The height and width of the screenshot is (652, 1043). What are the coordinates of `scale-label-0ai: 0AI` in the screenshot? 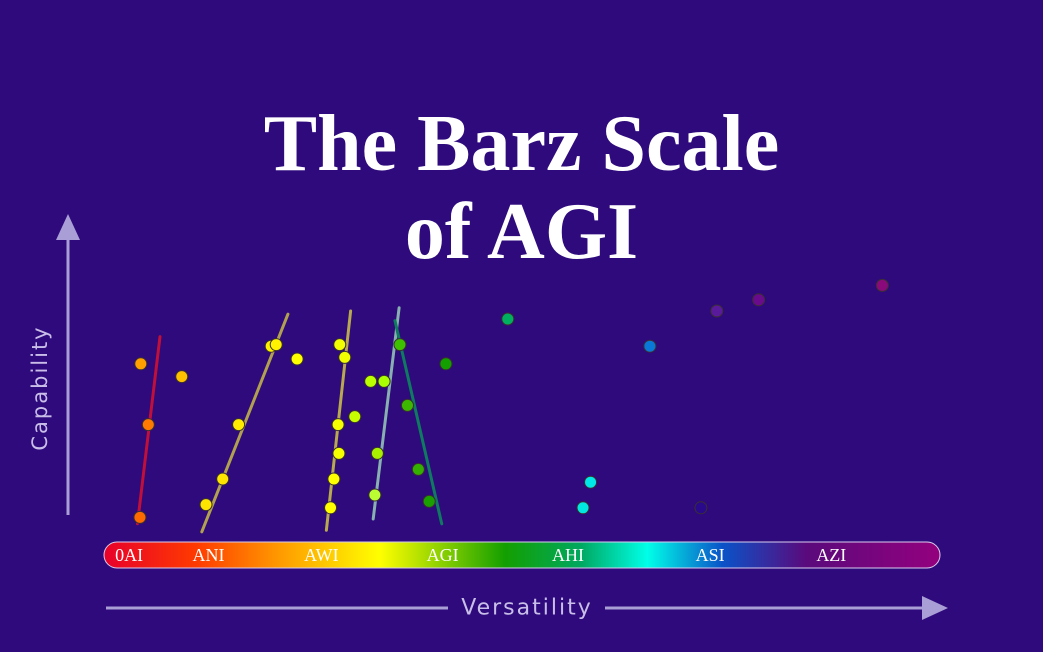 It's located at (129, 555).